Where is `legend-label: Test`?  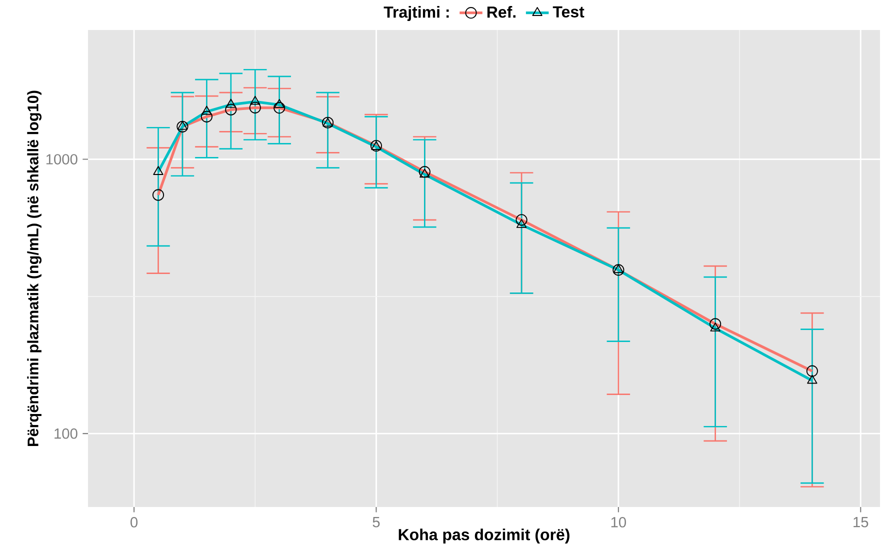 legend-label: Test is located at coordinates (568, 12).